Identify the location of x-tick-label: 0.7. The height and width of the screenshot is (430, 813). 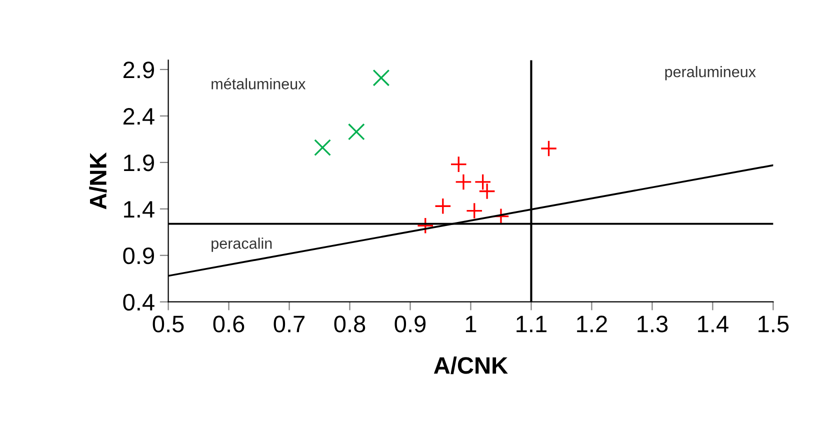
(289, 324).